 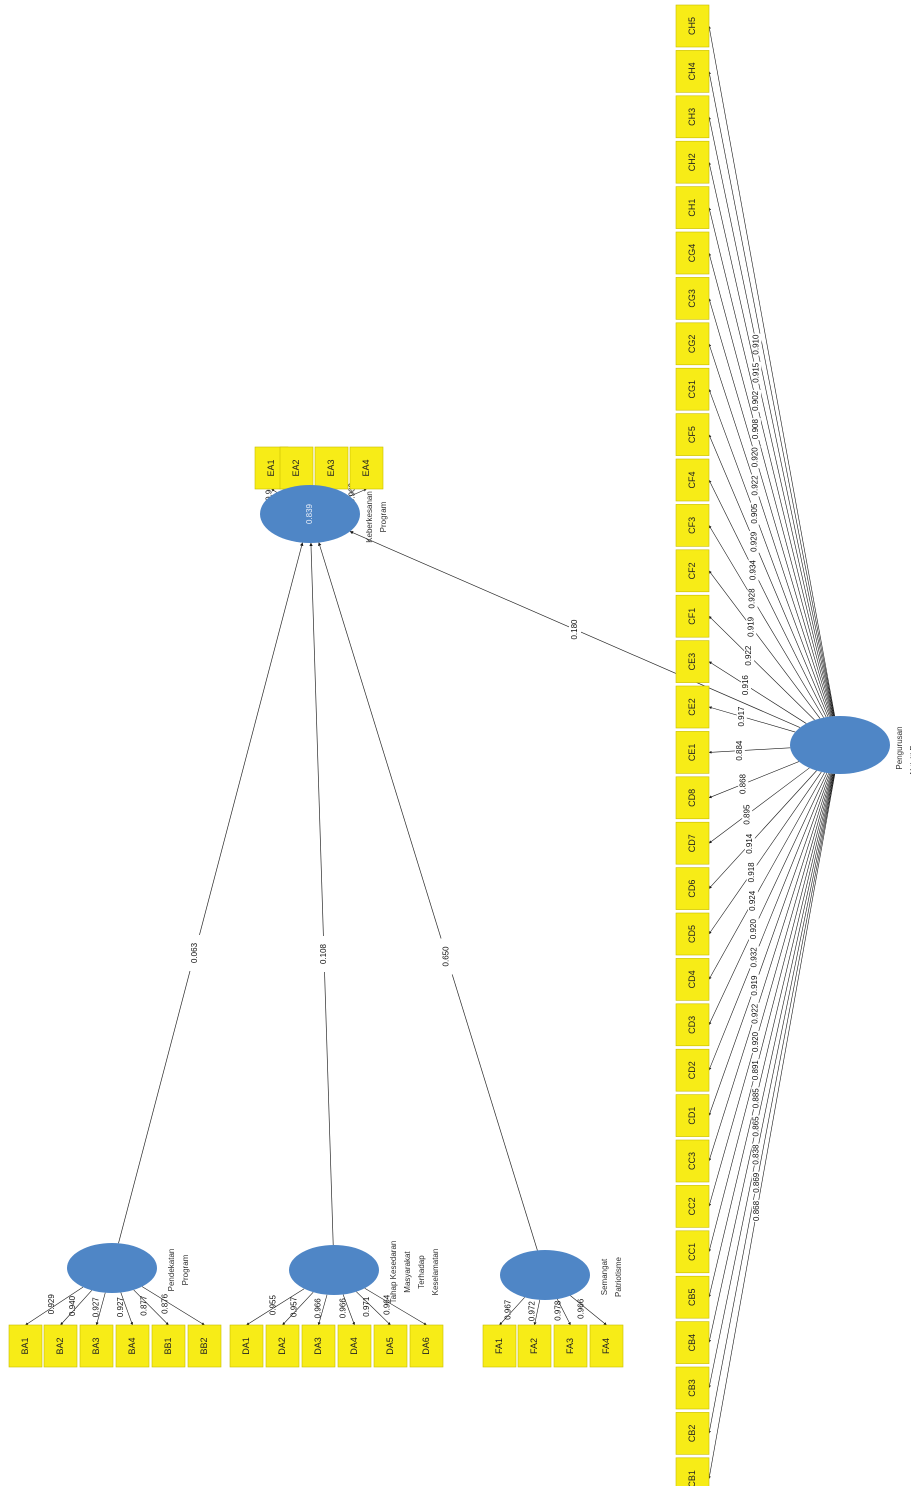 I want to click on indicator-cb4: CB4, so click(x=692, y=1342).